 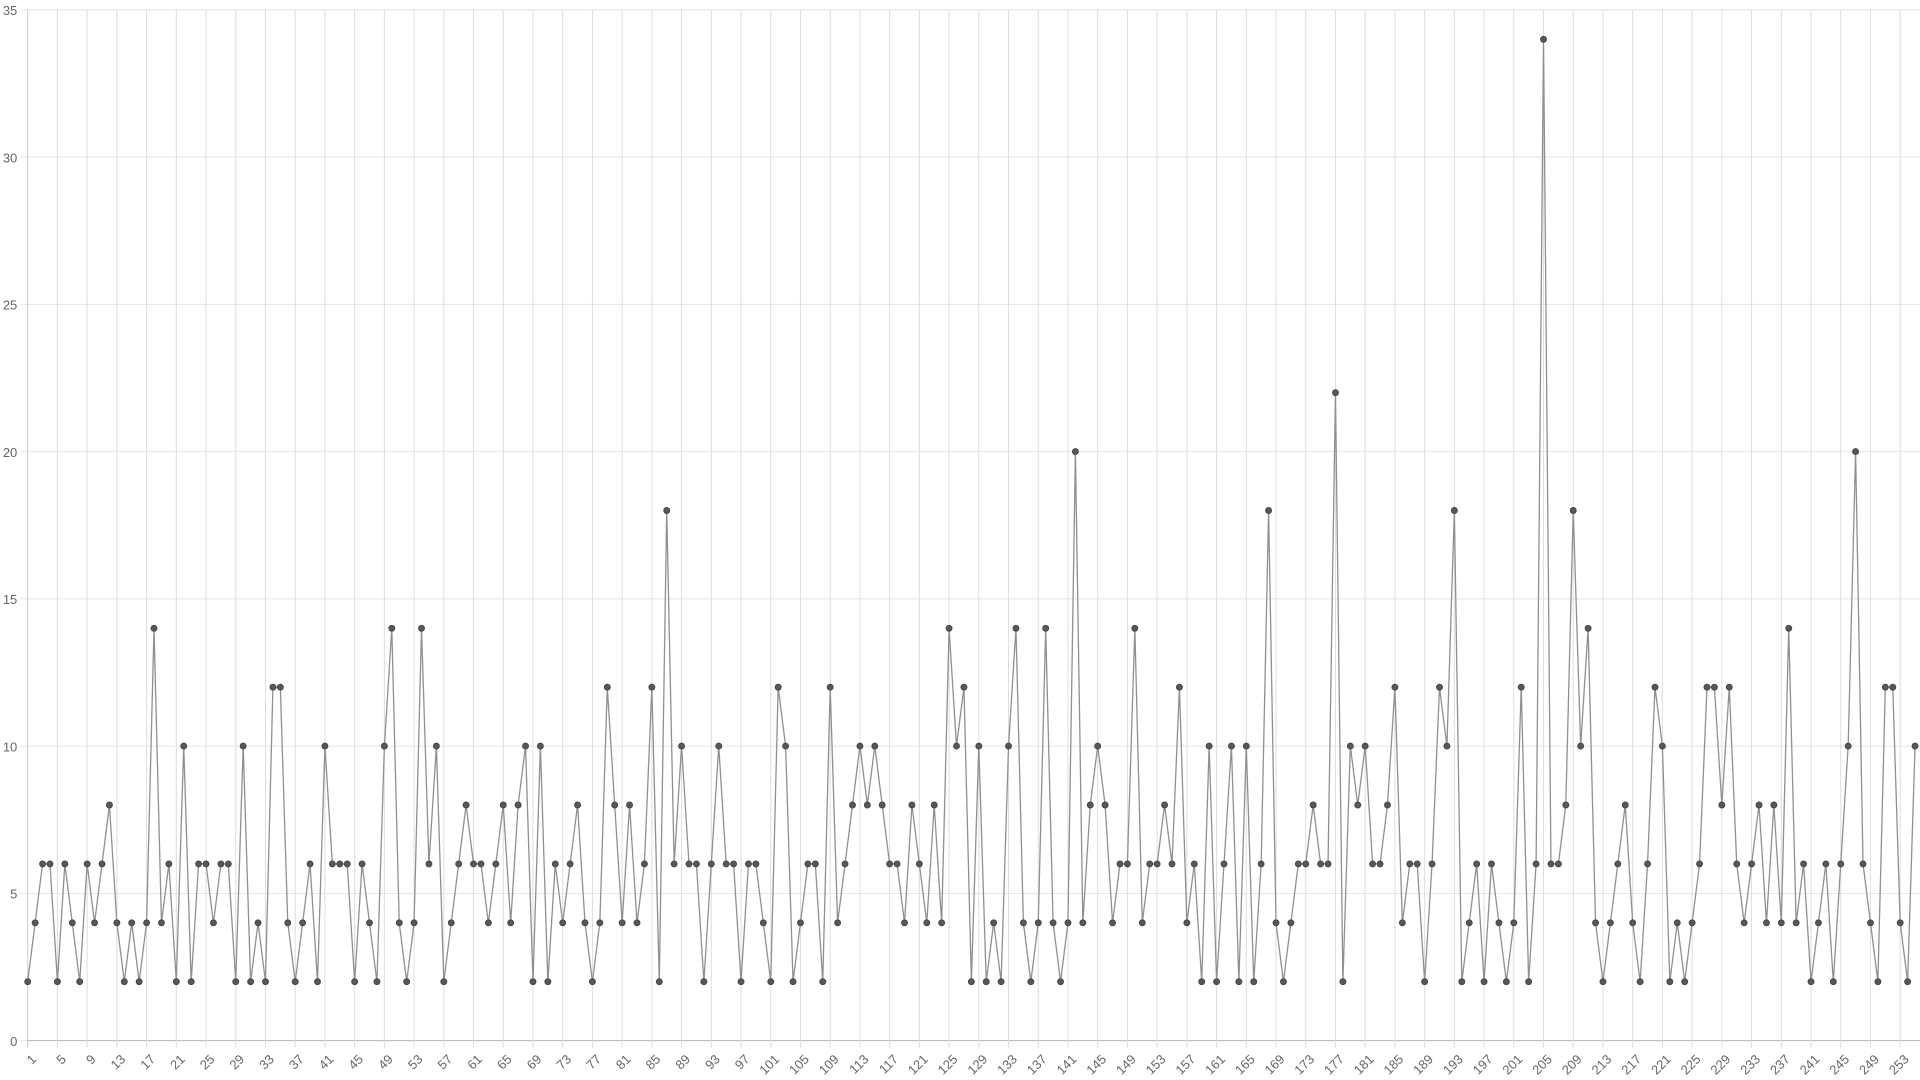 I want to click on svg-text: 30, so click(x=10, y=157).